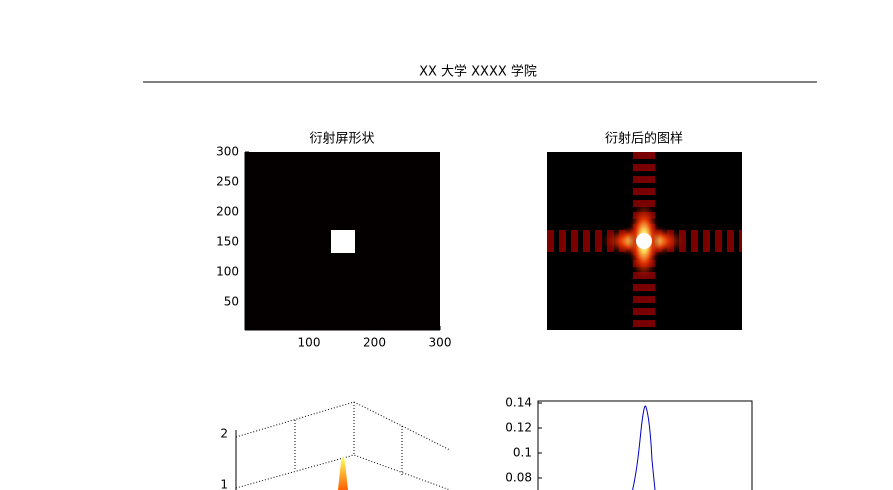 The height and width of the screenshot is (490, 893). Describe the element at coordinates (341, 139) in the screenshot. I see `figure-title: 衍射屏形状` at that location.